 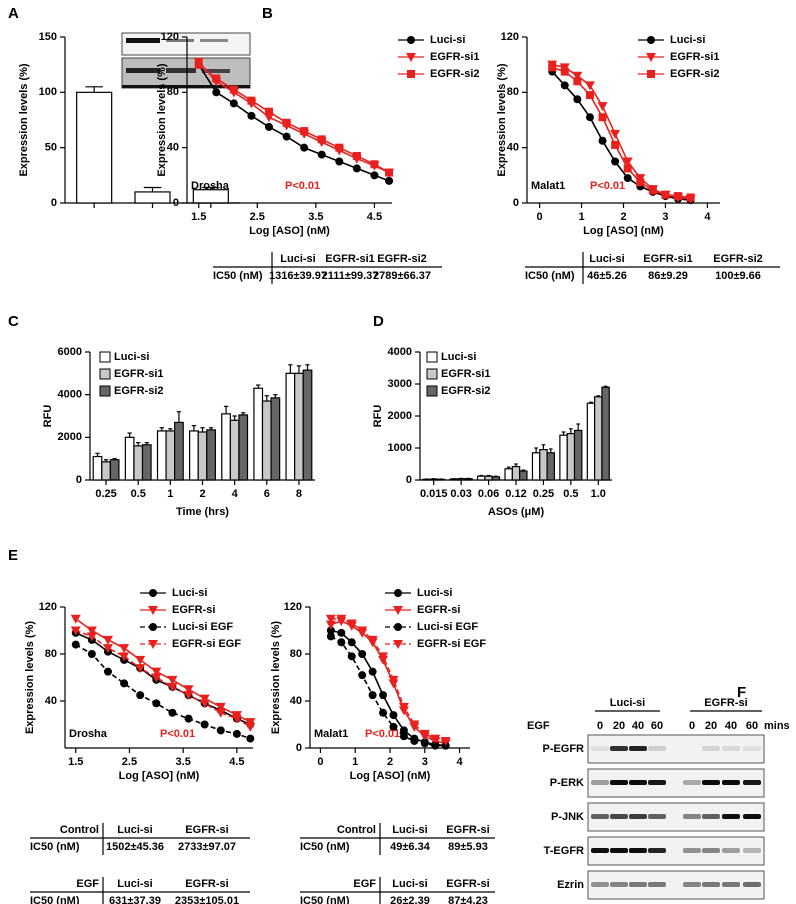 I want to click on panel-letter: C, so click(x=13, y=321).